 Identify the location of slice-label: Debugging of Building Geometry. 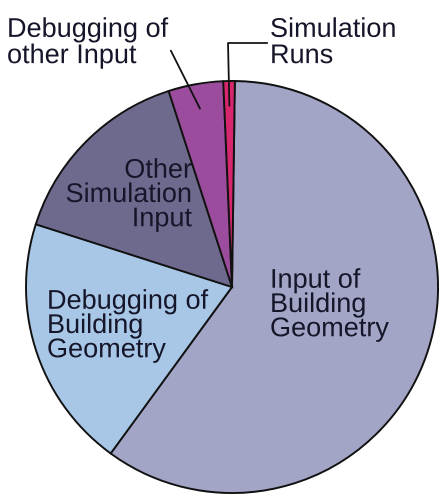
(128, 326).